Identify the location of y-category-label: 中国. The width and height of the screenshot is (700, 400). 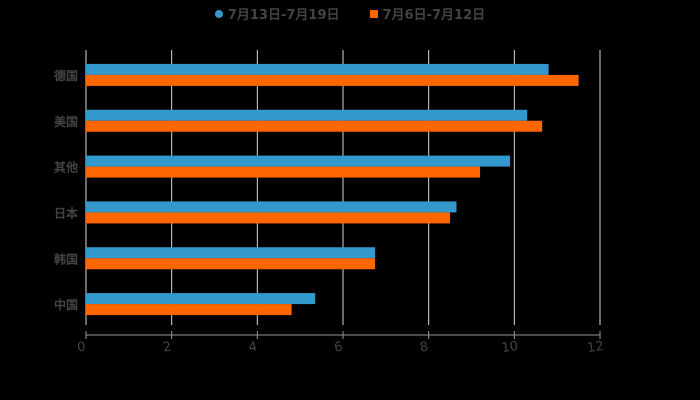
(66, 304).